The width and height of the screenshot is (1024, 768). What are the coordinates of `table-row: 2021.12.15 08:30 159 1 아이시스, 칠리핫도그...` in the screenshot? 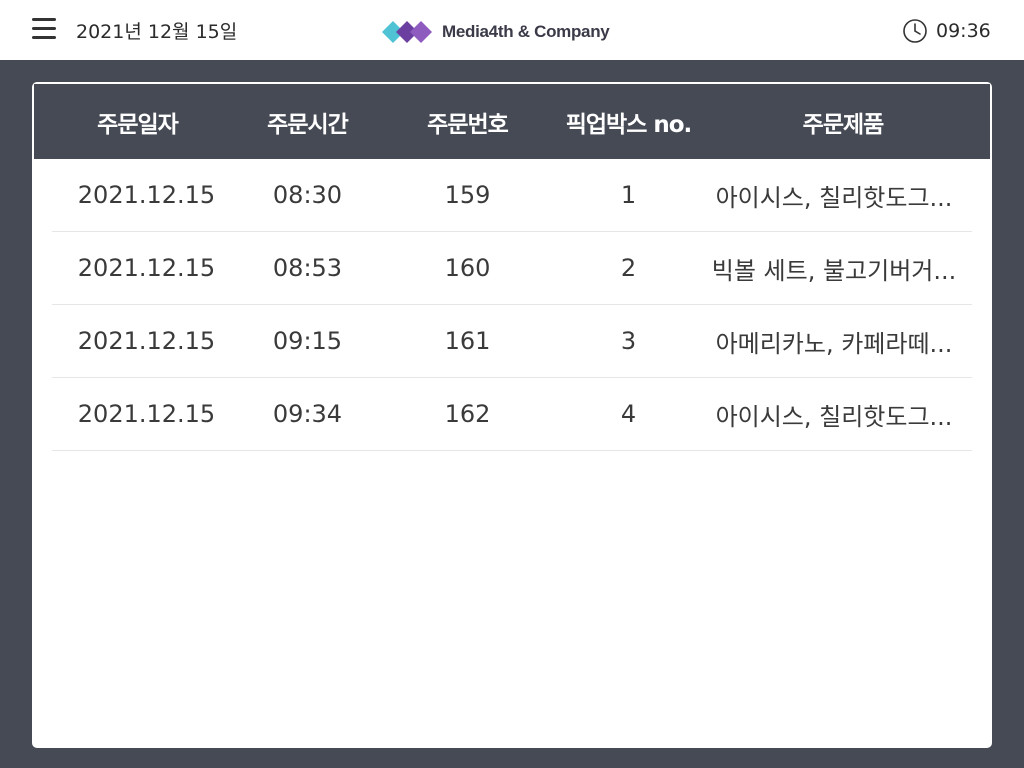 It's located at (512, 195).